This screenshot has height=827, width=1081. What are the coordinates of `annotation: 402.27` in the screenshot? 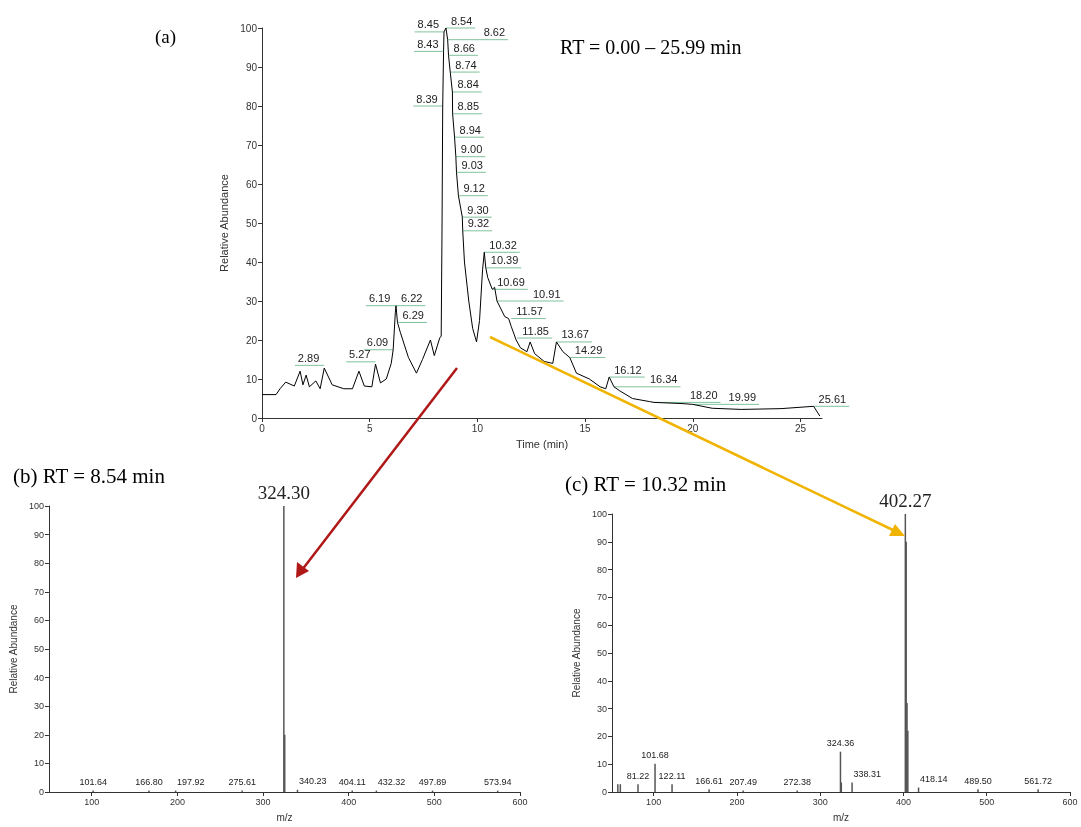 It's located at (905, 500).